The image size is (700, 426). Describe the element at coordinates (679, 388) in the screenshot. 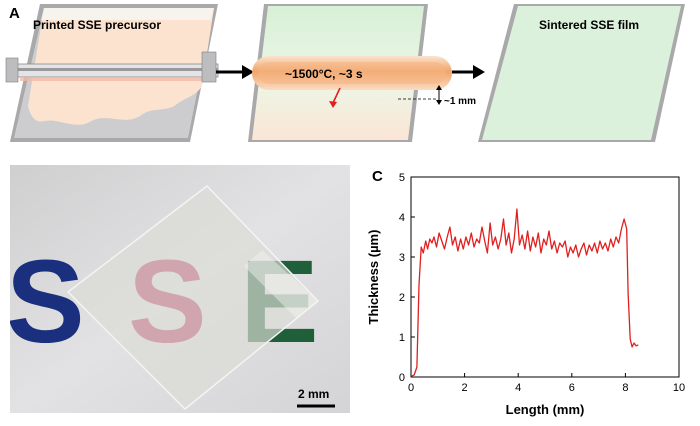

I see `x-tick-label: 10` at that location.